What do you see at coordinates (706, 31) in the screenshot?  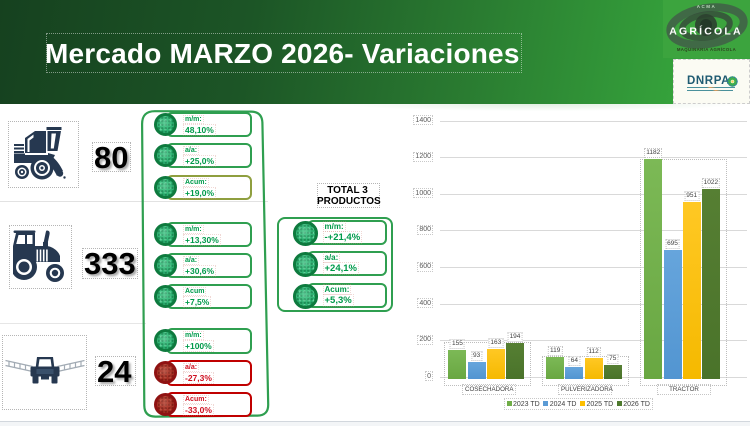 I see `svg-text: AGRÍCOLA` at bounding box center [706, 31].